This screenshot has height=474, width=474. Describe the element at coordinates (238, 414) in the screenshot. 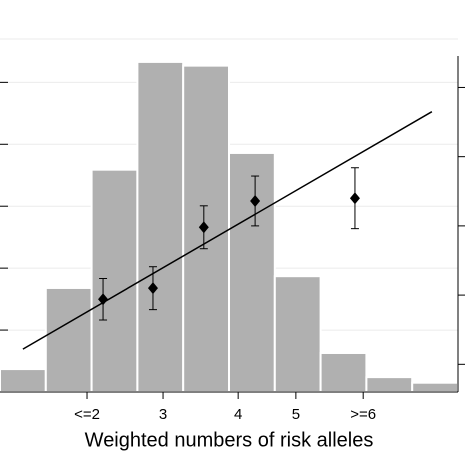

I see `x-tick-label: 4` at that location.